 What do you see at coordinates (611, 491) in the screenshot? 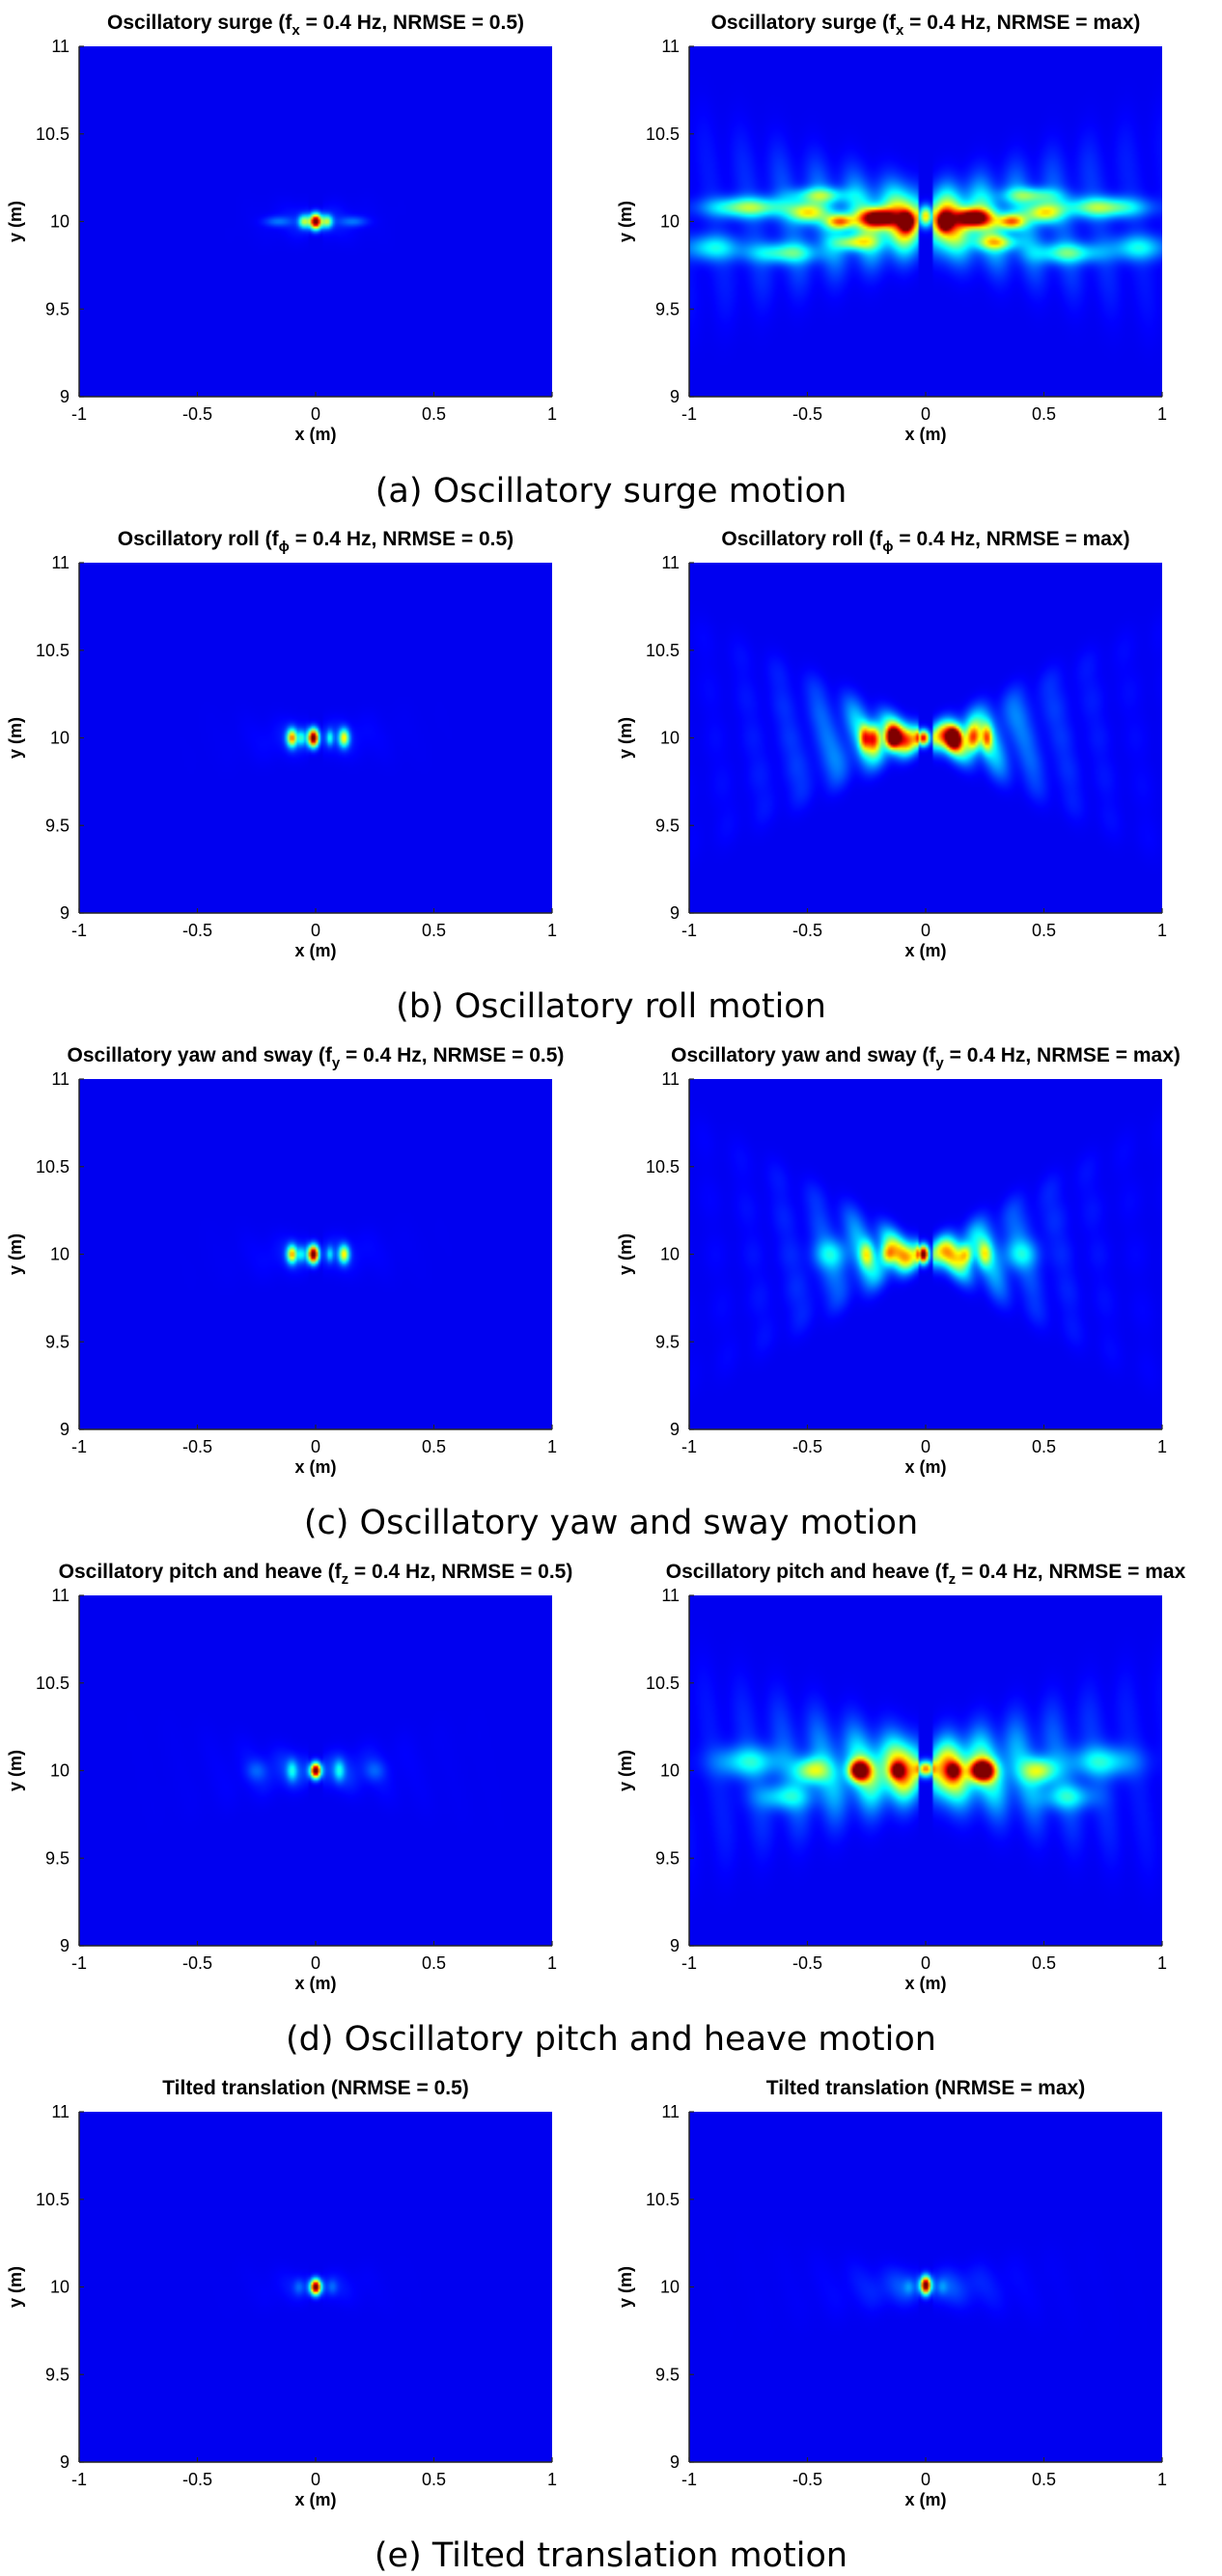
I see `subfigure-caption: (a) Oscillatory surge motion` at bounding box center [611, 491].